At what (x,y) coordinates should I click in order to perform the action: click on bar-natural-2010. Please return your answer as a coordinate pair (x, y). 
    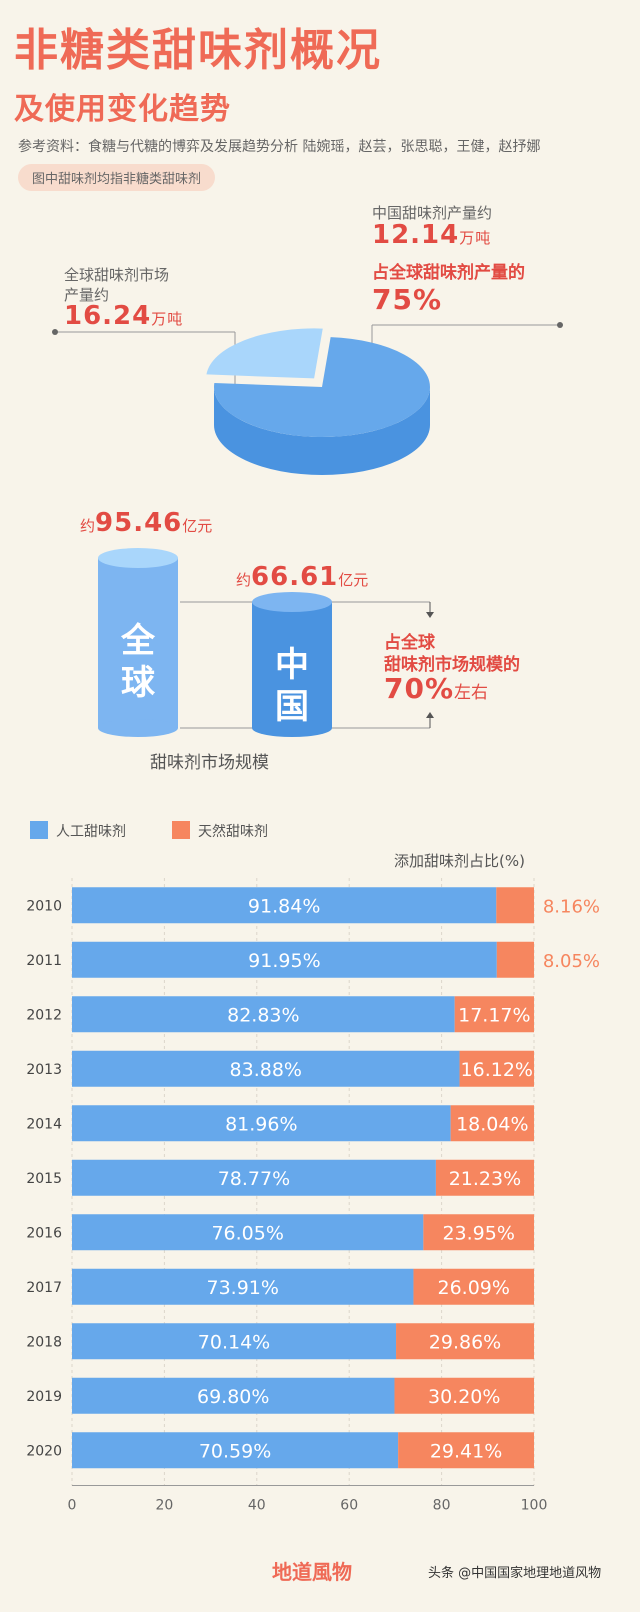
    Looking at the image, I should click on (515, 905).